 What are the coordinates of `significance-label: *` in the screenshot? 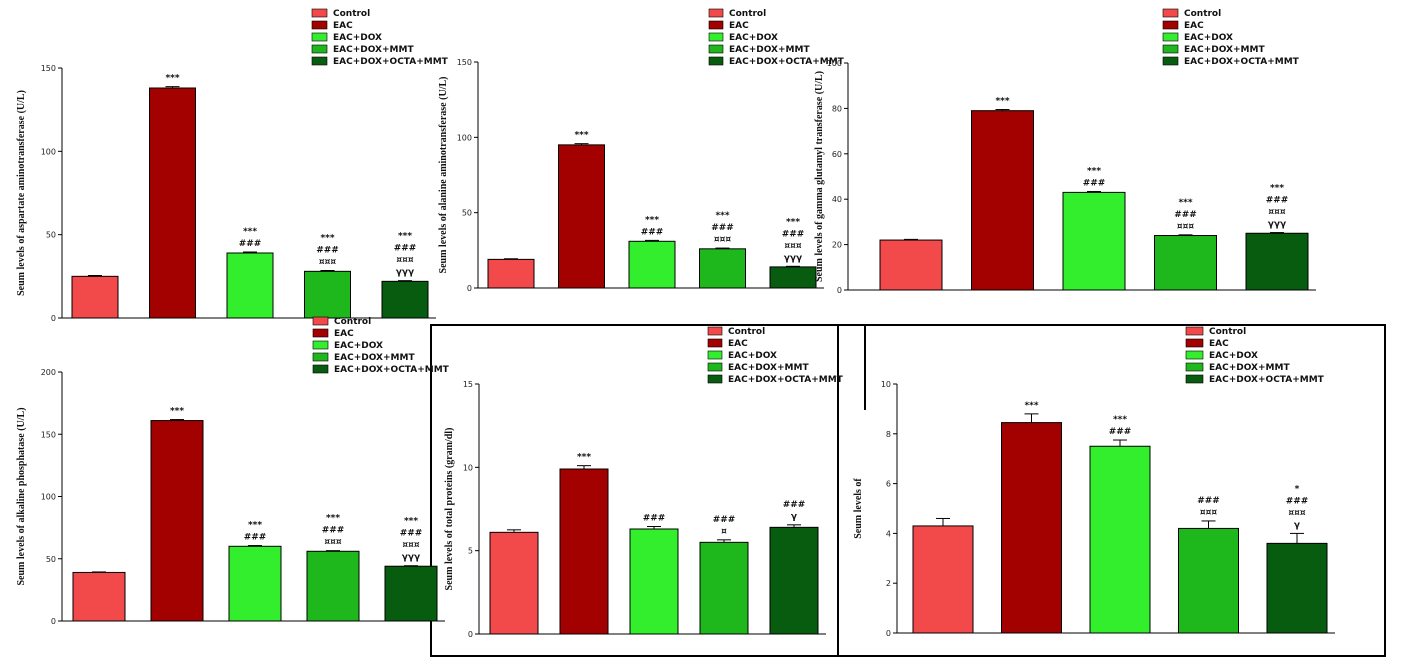 It's located at (1297, 489).